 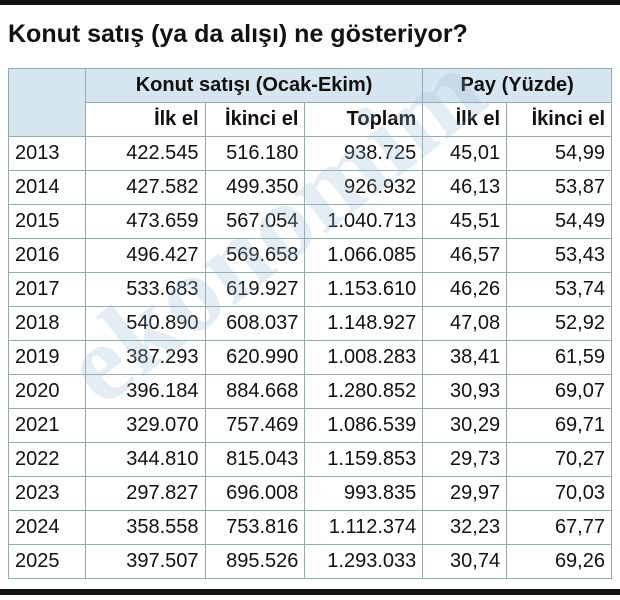 I want to click on value-cell: 619.927, so click(x=255, y=289).